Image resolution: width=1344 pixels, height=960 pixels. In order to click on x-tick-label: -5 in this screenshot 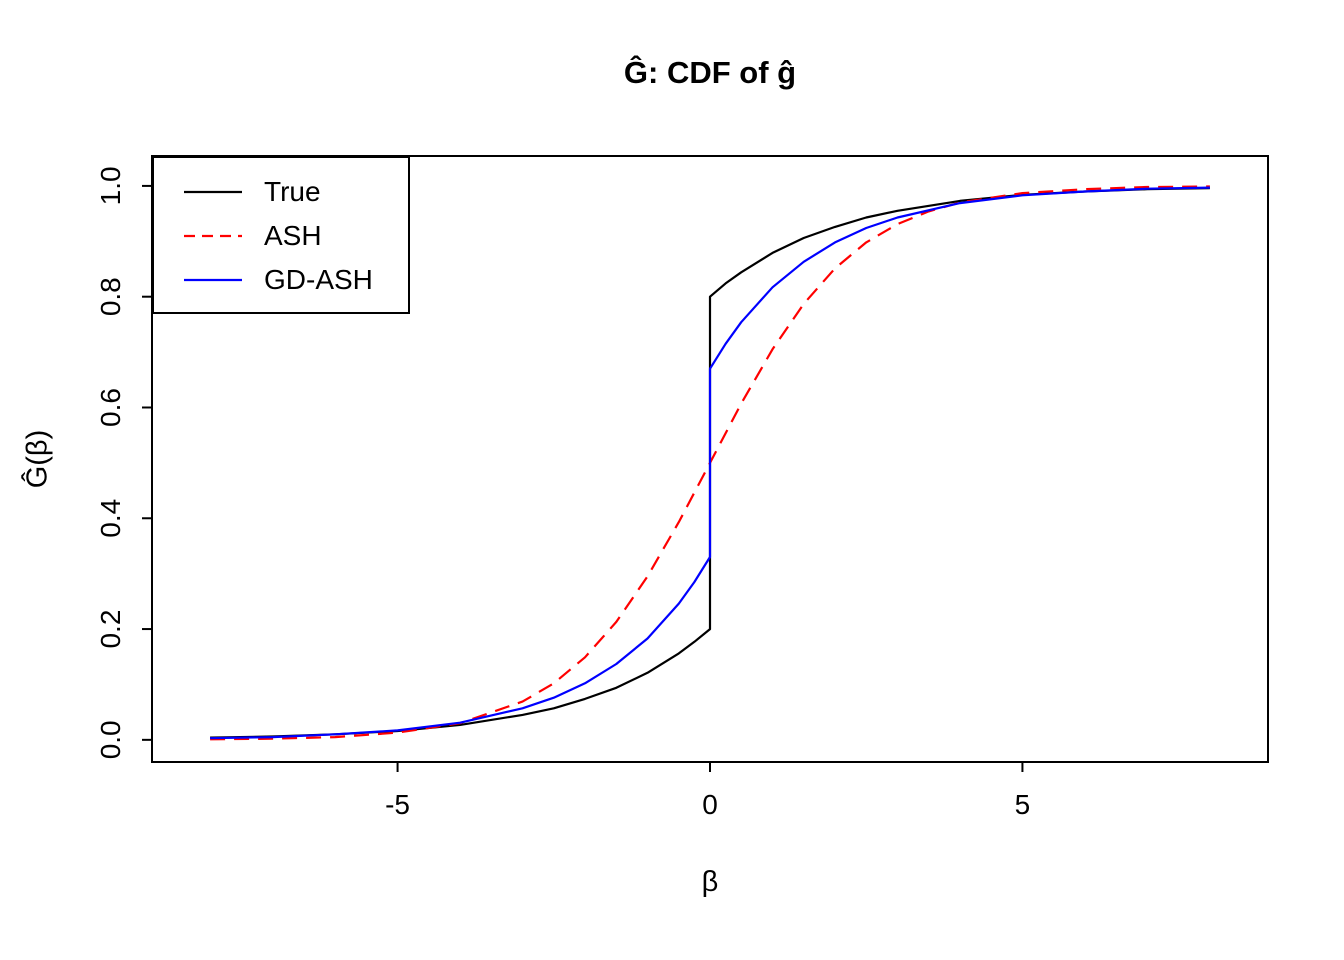, I will do `click(397, 804)`.